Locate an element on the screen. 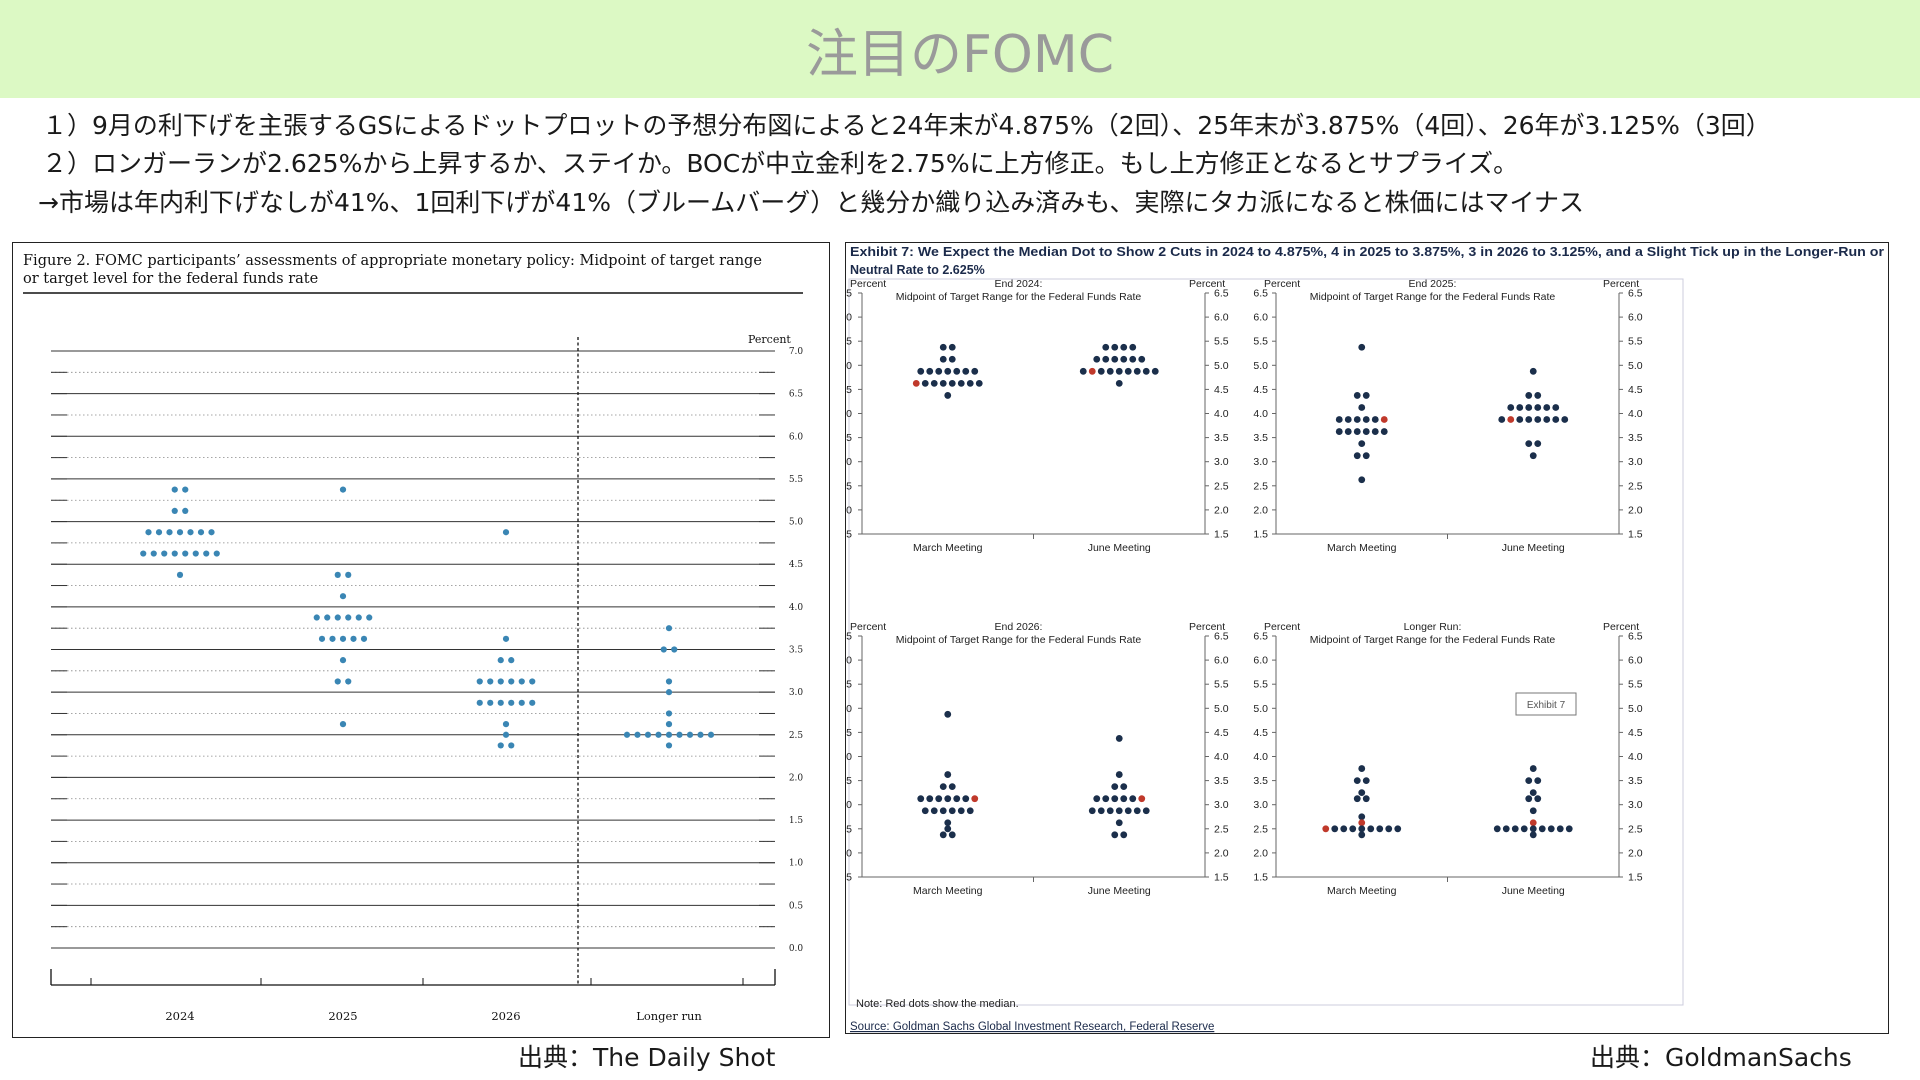 The image size is (1920, 1080). fed-ytick-label: 5.5 is located at coordinates (796, 480).